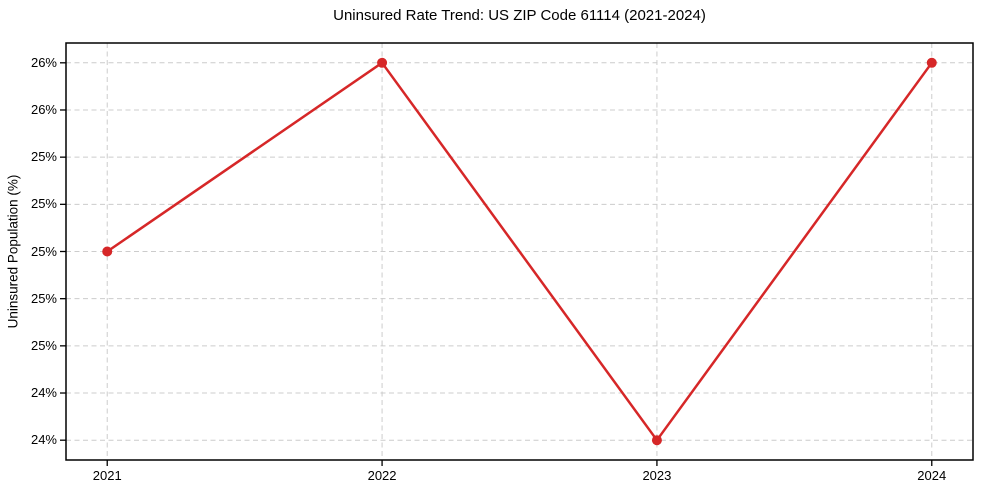 This screenshot has height=490, width=989. Describe the element at coordinates (382, 62) in the screenshot. I see `data-point-2022` at that location.